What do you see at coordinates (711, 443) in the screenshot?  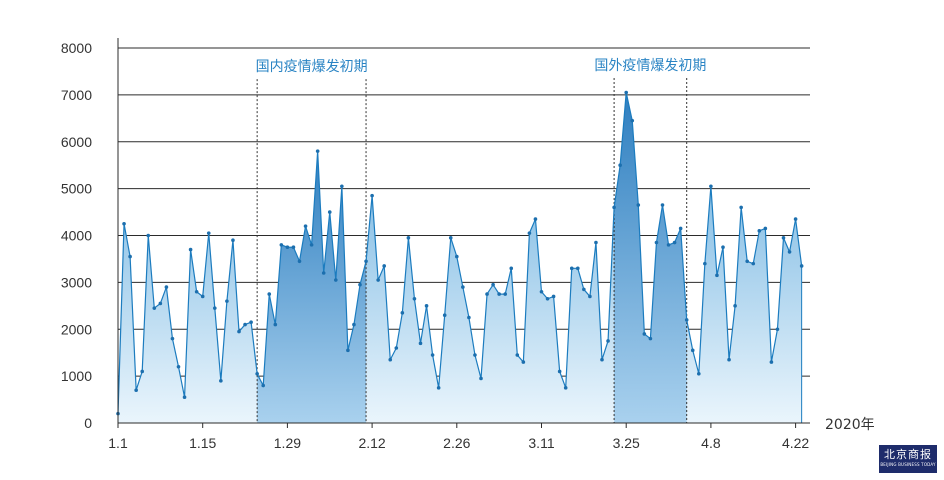 I see `x-tick-label: 4.8` at bounding box center [711, 443].